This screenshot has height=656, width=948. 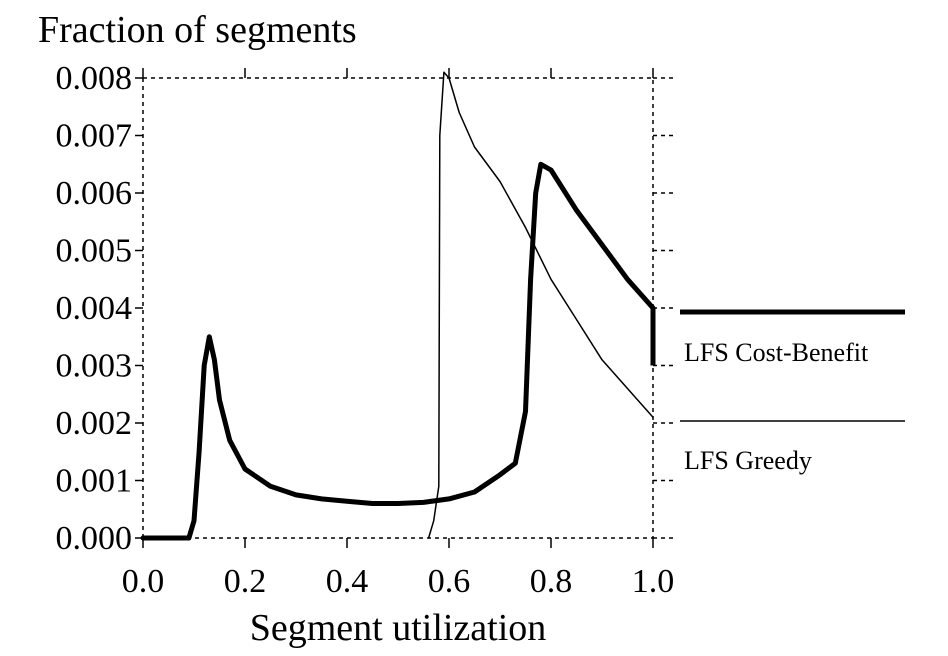 I want to click on y-tick-label: 0.001, so click(x=94, y=481).